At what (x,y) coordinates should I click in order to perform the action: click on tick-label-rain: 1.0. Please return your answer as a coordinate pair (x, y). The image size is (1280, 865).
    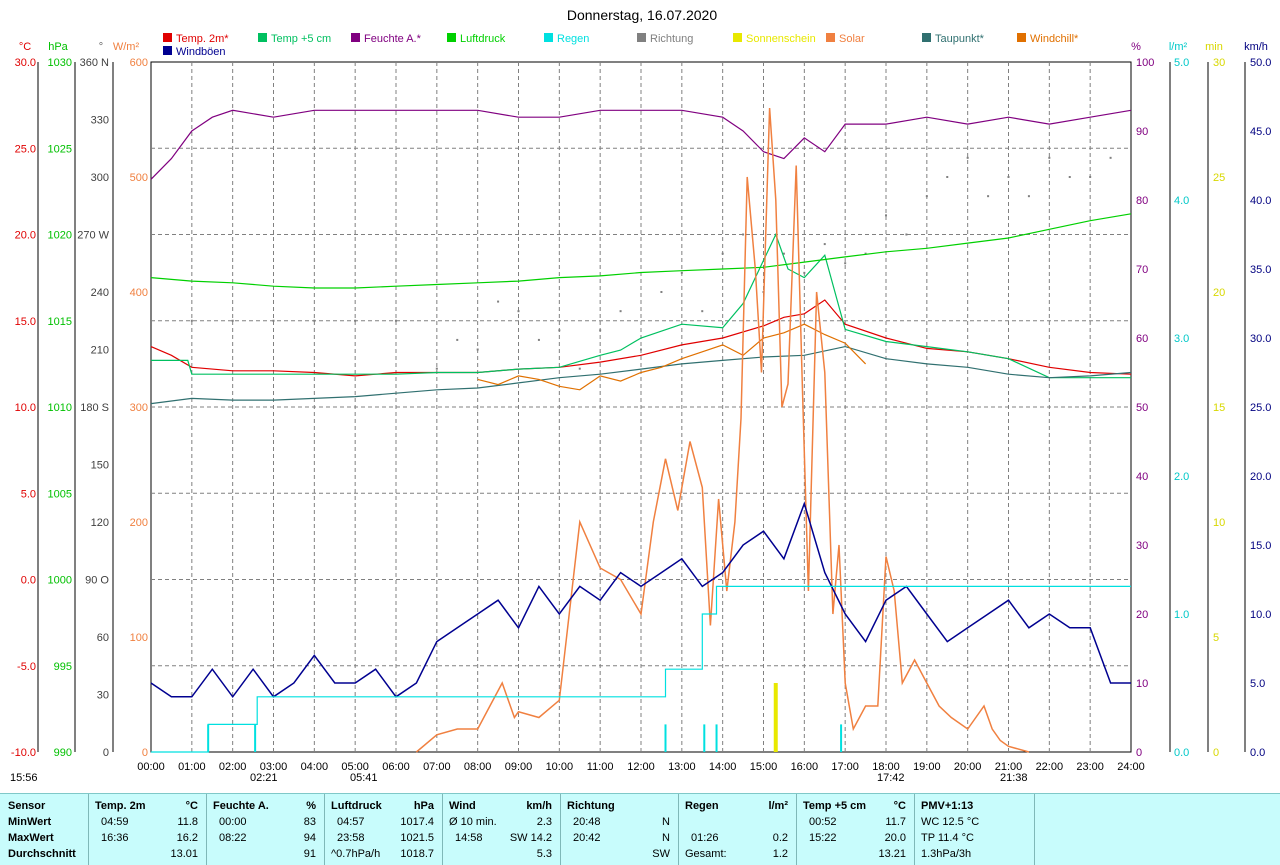
    Looking at the image, I should click on (1181, 615).